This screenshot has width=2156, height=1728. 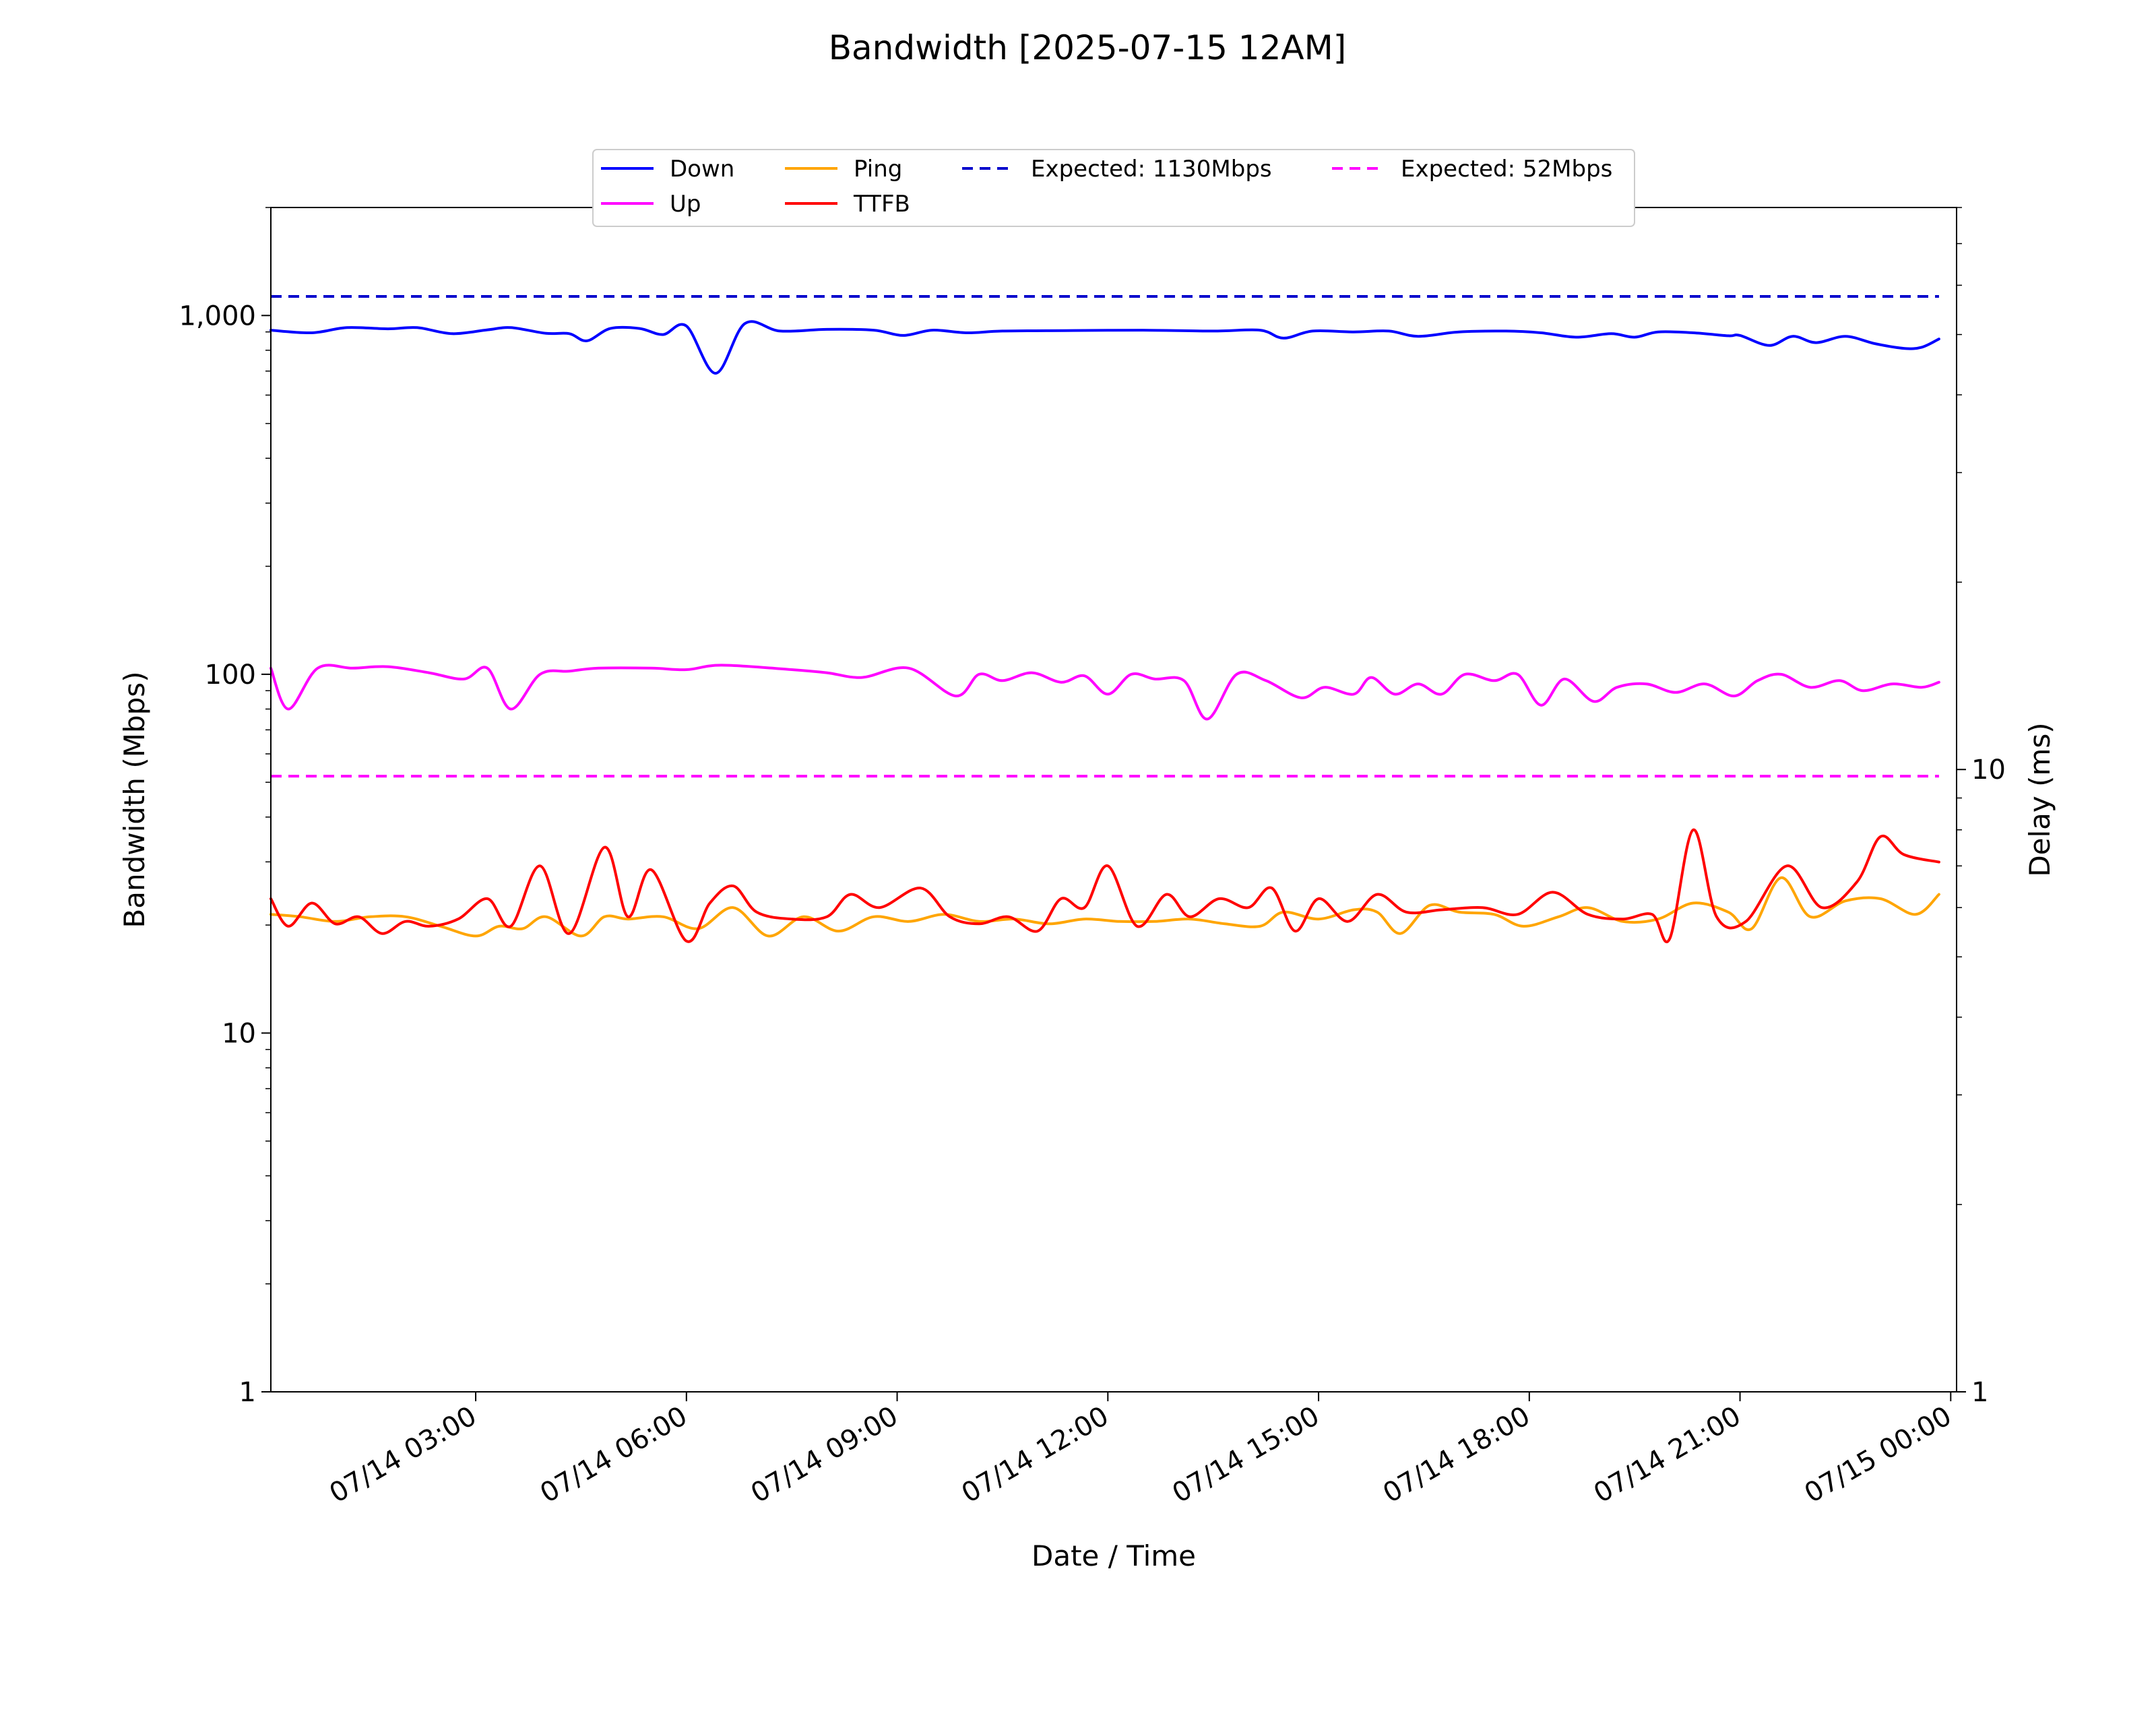 I want to click on x-tick-label: 07/14 21:00, so click(x=1667, y=1455).